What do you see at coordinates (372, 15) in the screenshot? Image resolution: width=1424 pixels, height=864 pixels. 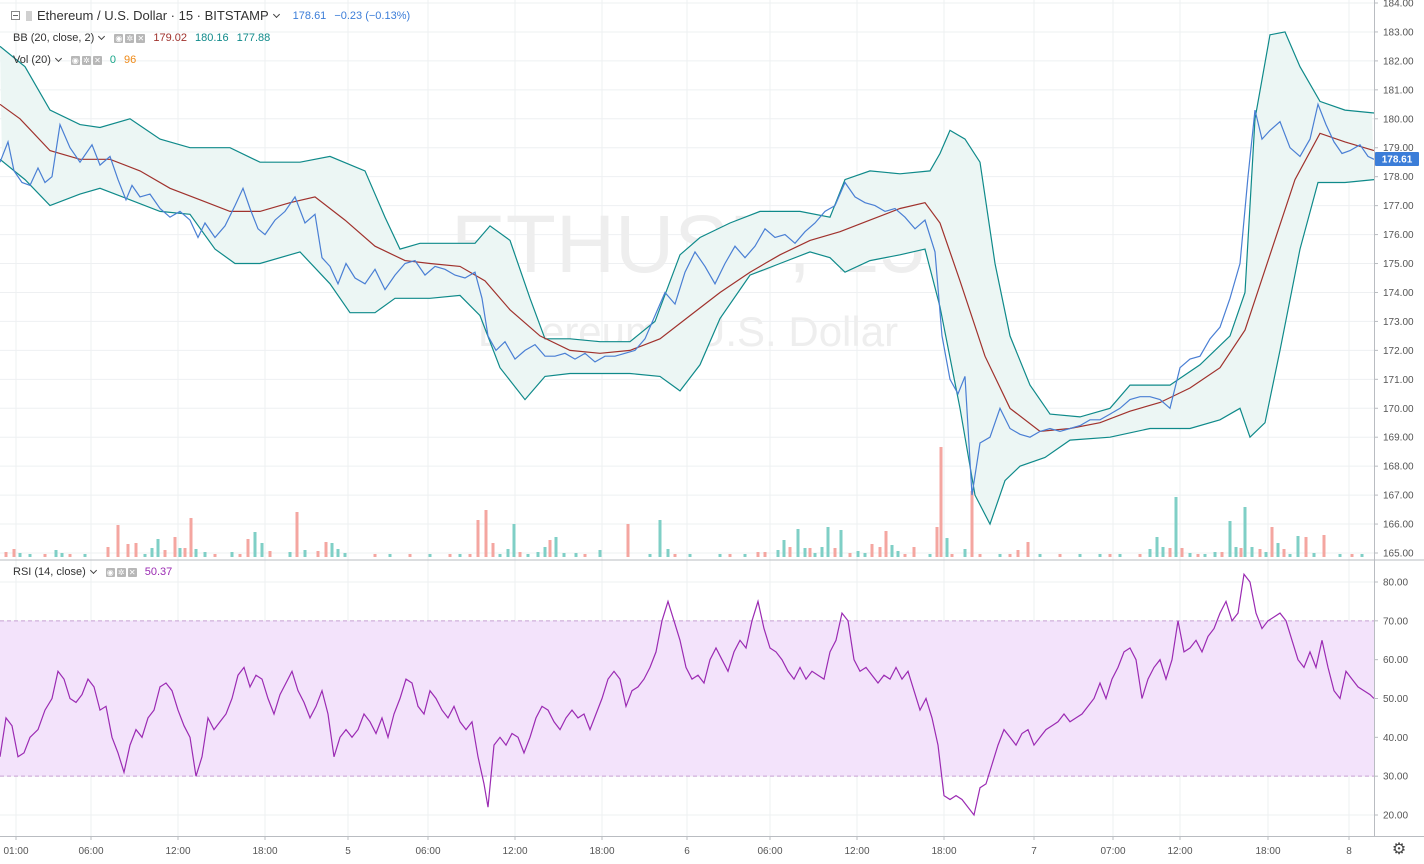 I see `price-change: −0.23 (−0.13%)` at bounding box center [372, 15].